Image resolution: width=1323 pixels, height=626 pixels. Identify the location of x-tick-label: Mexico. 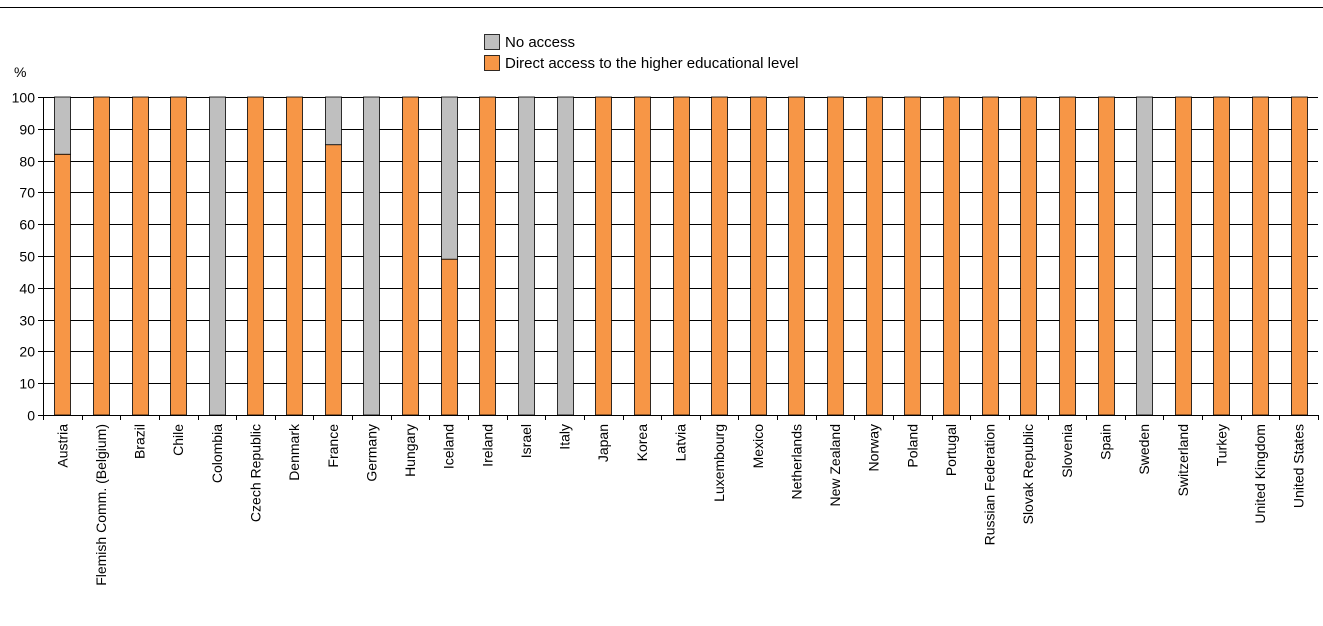
(758, 446).